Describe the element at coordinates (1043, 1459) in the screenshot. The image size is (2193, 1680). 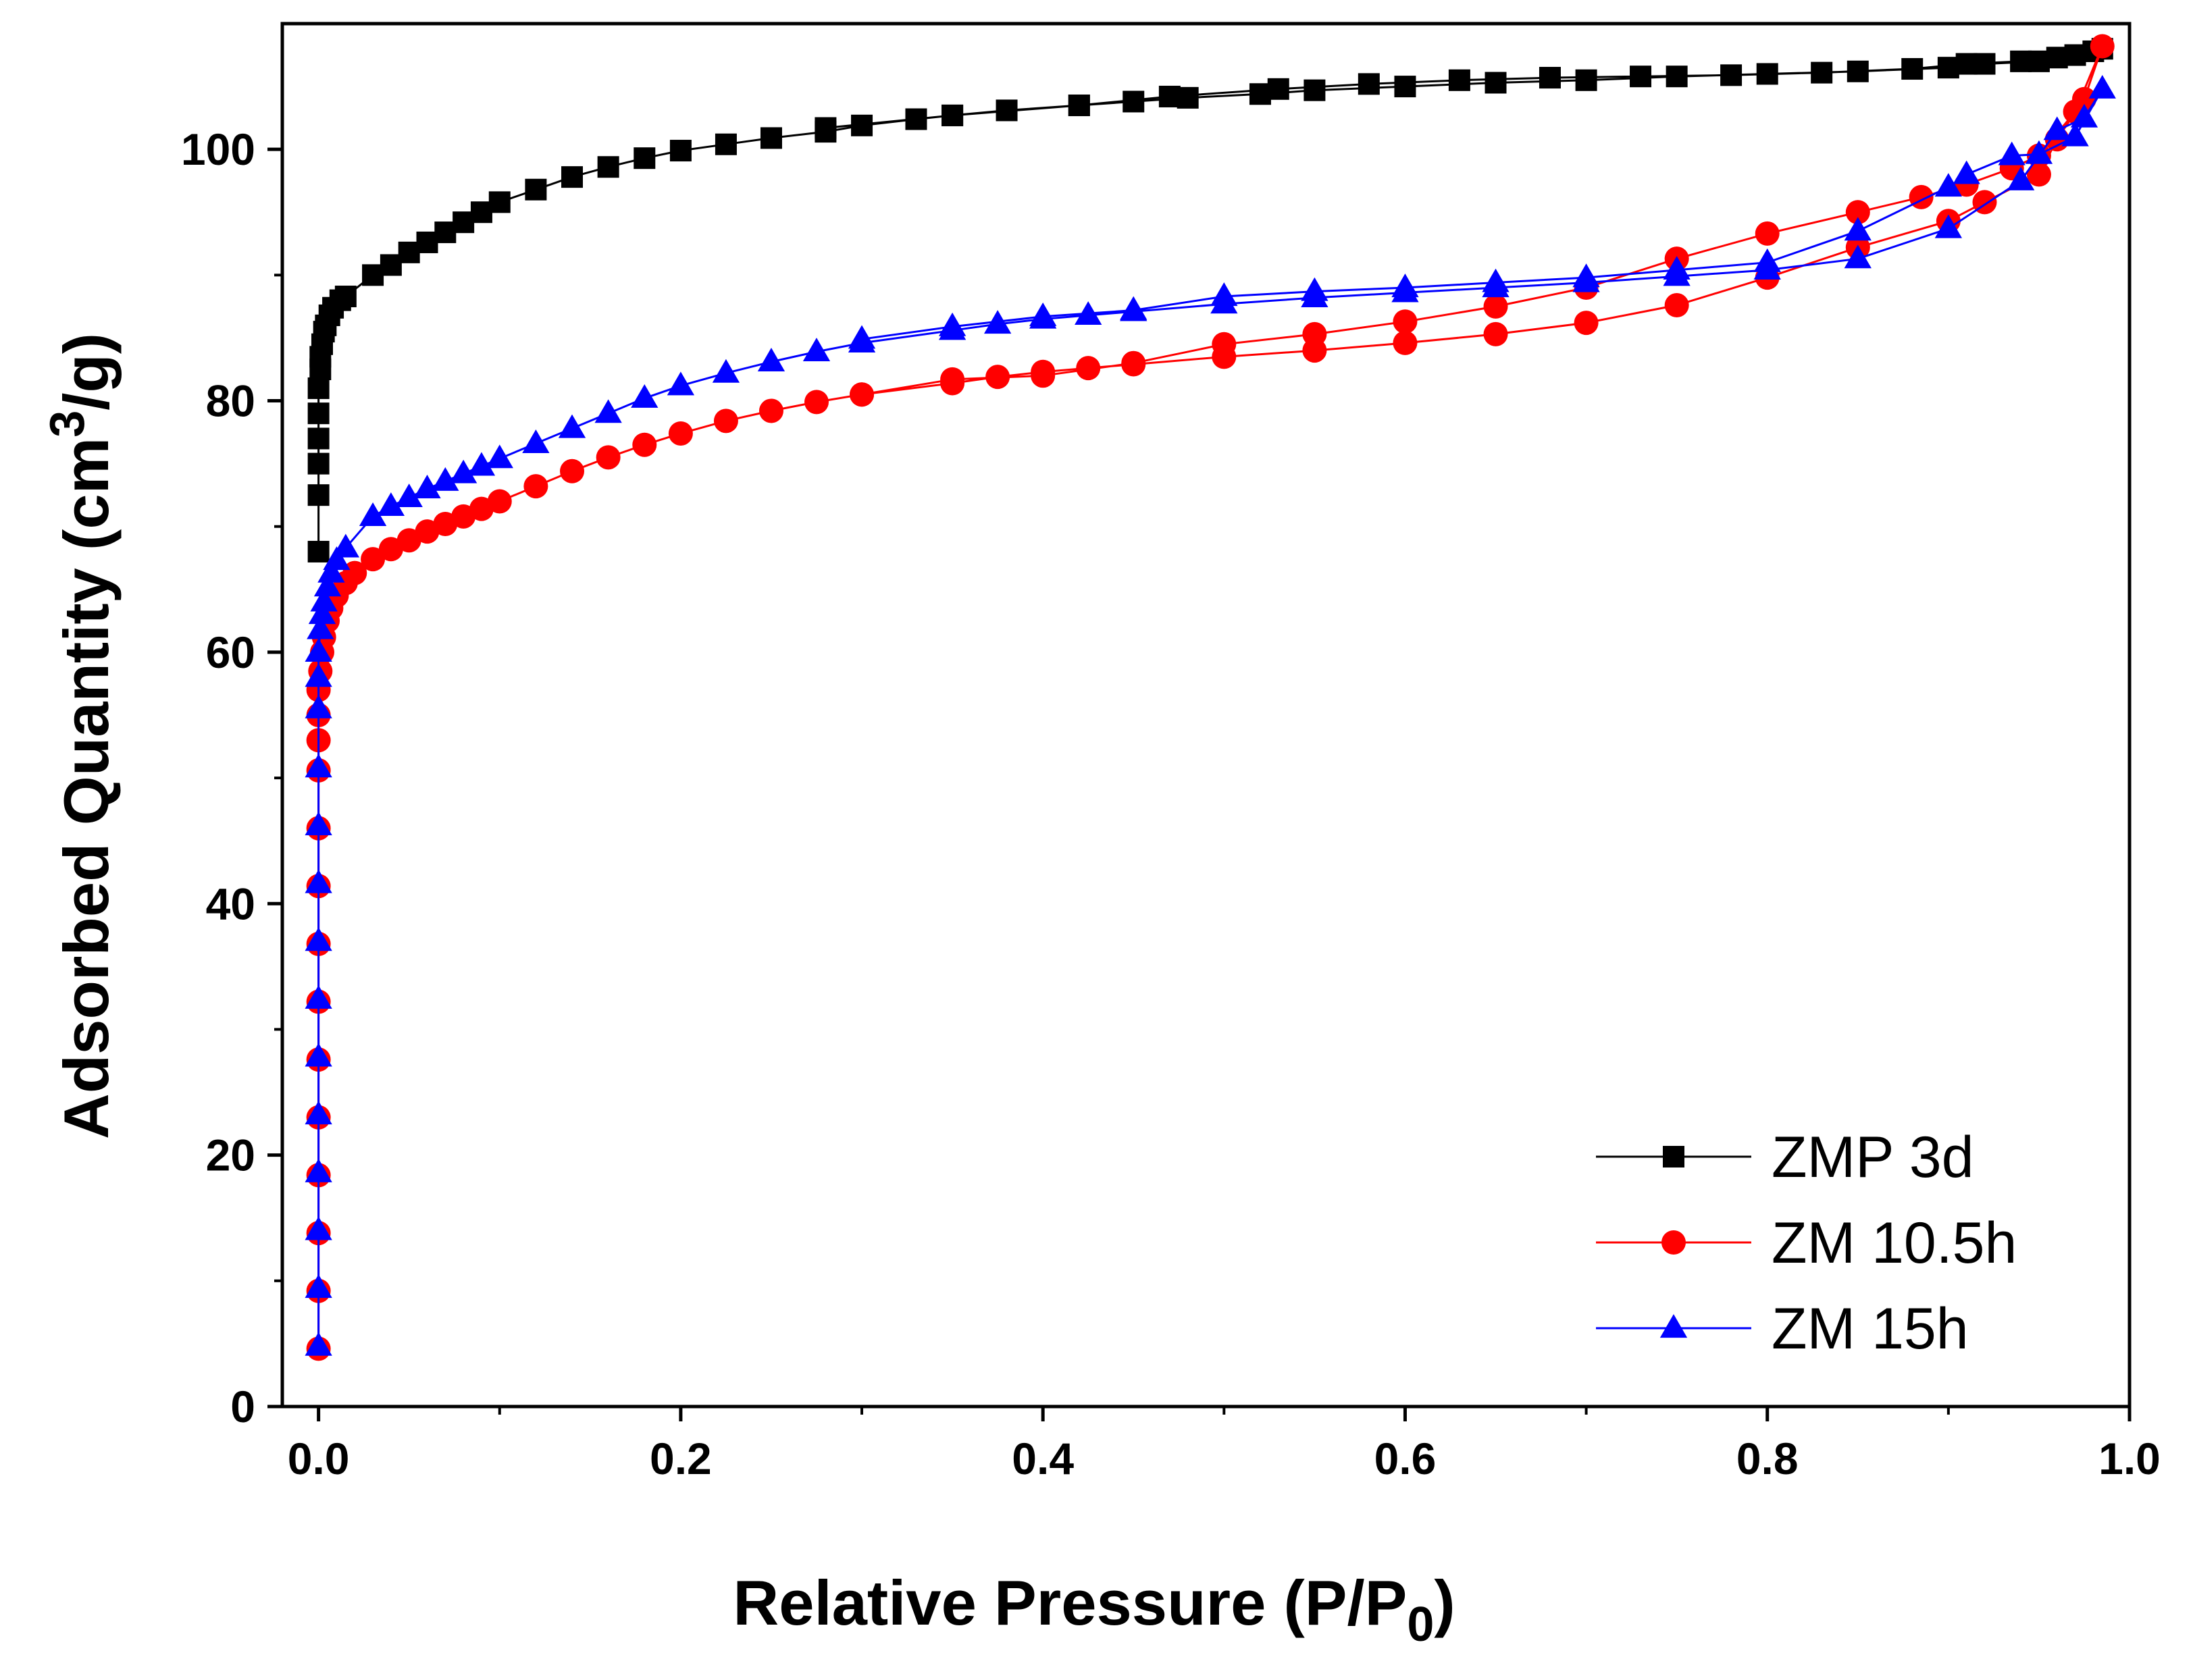
I see `x-tick-label: 0.4` at that location.